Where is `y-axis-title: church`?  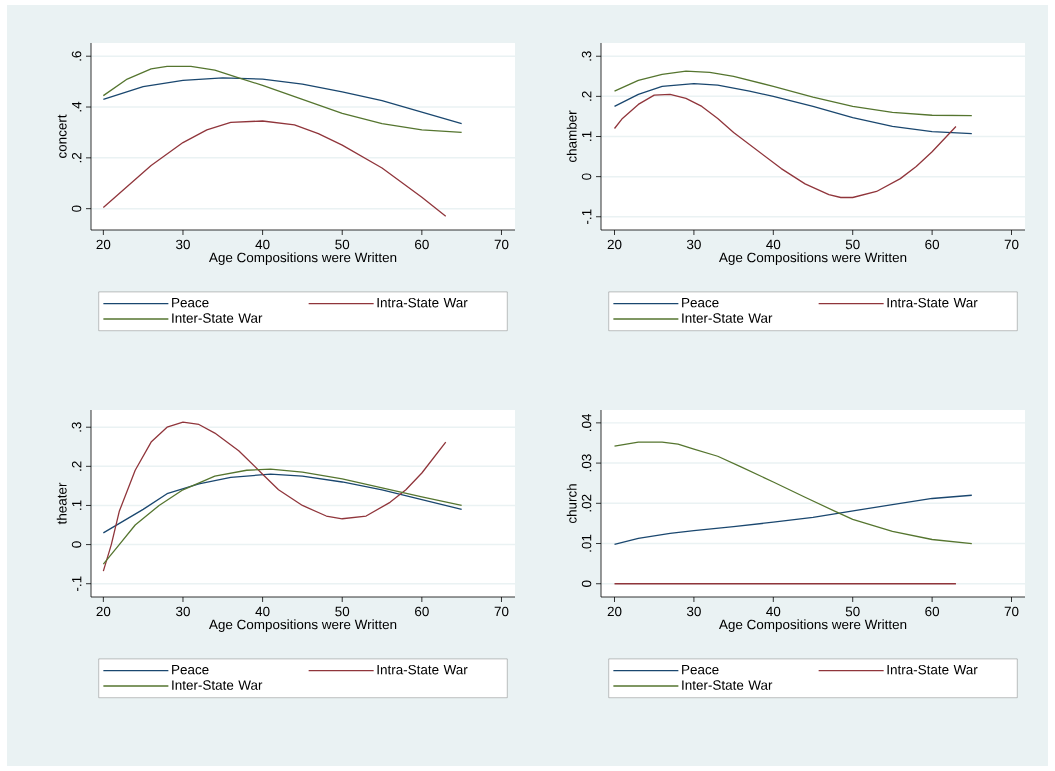
y-axis-title: church is located at coordinates (571, 504).